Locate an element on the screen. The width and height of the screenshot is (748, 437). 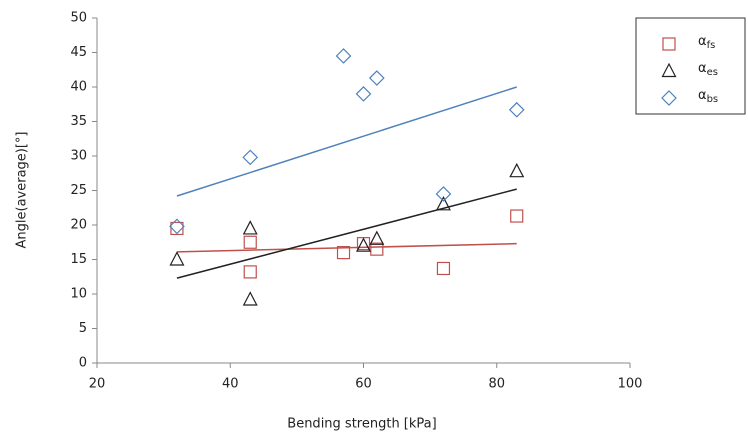
y-tick-label: 50 is located at coordinates (78, 18).